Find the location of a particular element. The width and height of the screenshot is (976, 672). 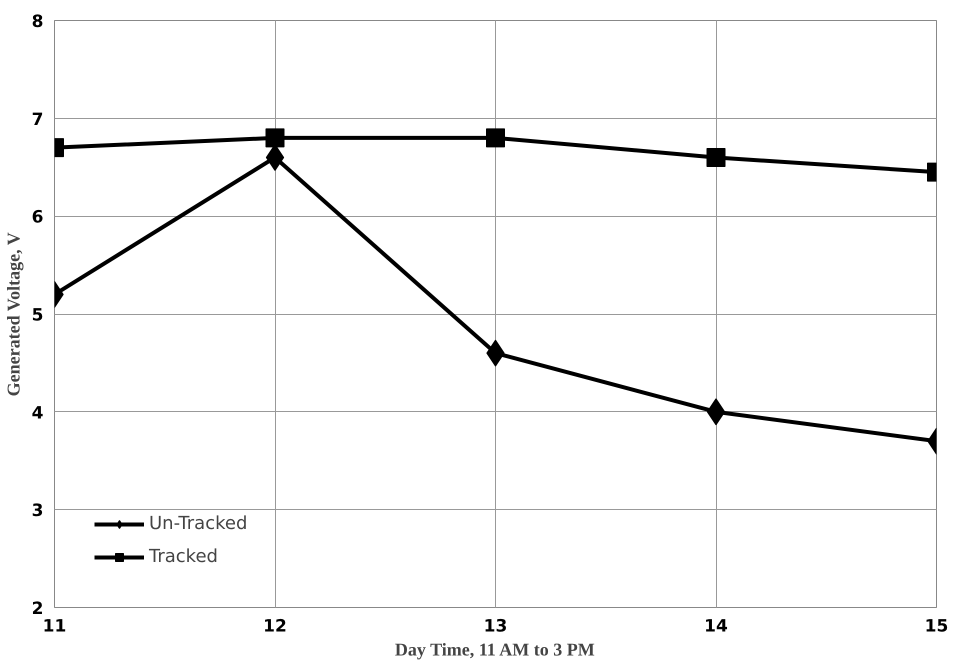

y-tick-label: 8 is located at coordinates (38, 22).